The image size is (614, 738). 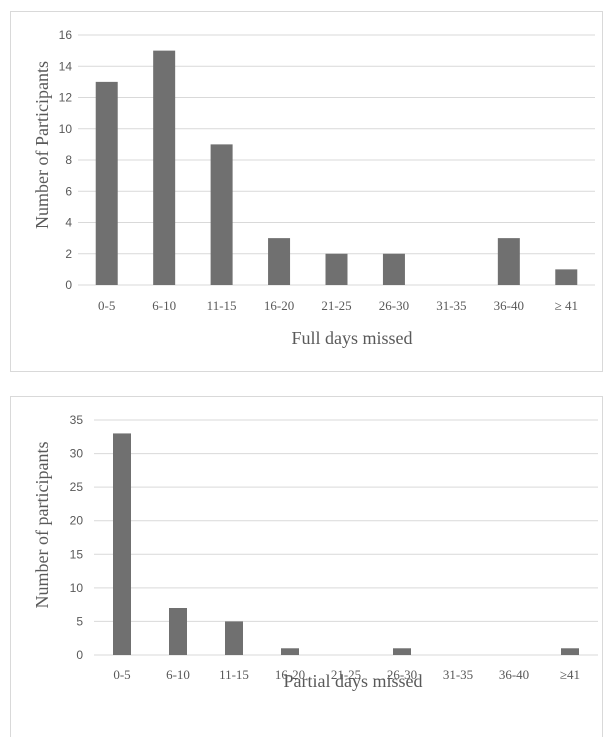 I want to click on y-tick-label: 35, so click(x=77, y=420).